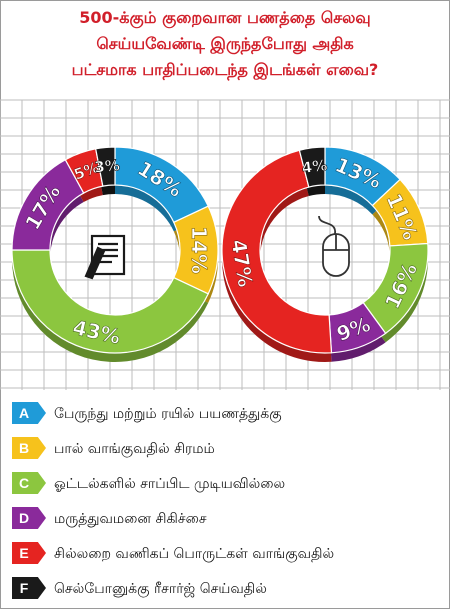 The image size is (450, 609). What do you see at coordinates (225, 69) in the screenshot?
I see `title-line-3: பட்சமாக பாதிப்படைந்த இடங்கள் எவை?` at bounding box center [225, 69].